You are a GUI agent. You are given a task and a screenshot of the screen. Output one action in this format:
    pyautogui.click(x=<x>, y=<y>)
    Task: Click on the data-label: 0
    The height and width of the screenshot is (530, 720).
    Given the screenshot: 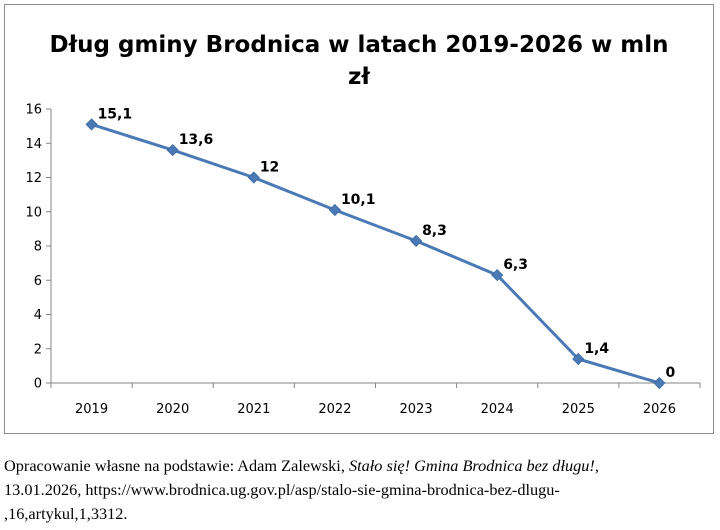 What is the action you would take?
    pyautogui.click(x=670, y=373)
    